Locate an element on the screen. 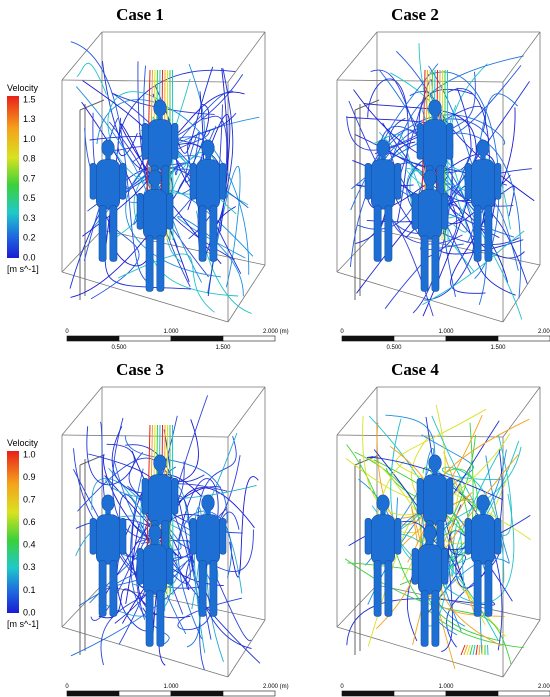 Image resolution: width=550 pixels, height=697 pixels. legend-tick-label: 0.0 is located at coordinates (29, 612).